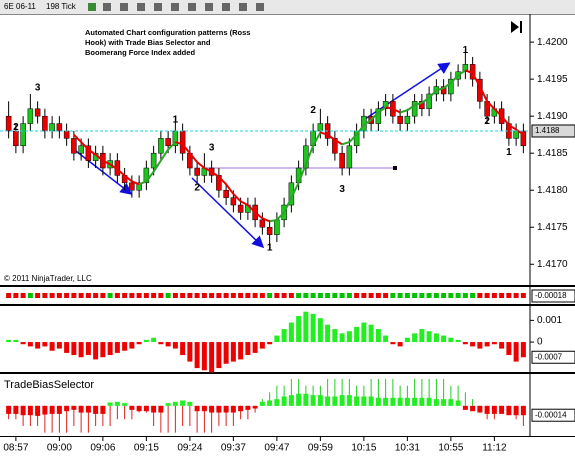 The width and height of the screenshot is (575, 457). I want to click on toolbar-icons, so click(176, 7).